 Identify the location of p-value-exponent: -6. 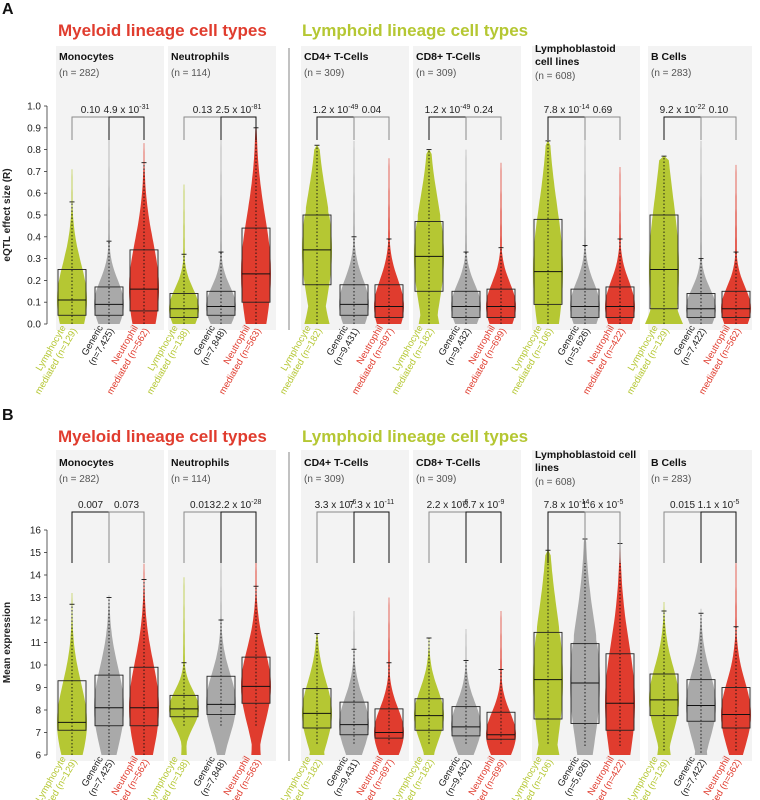
(465, 502).